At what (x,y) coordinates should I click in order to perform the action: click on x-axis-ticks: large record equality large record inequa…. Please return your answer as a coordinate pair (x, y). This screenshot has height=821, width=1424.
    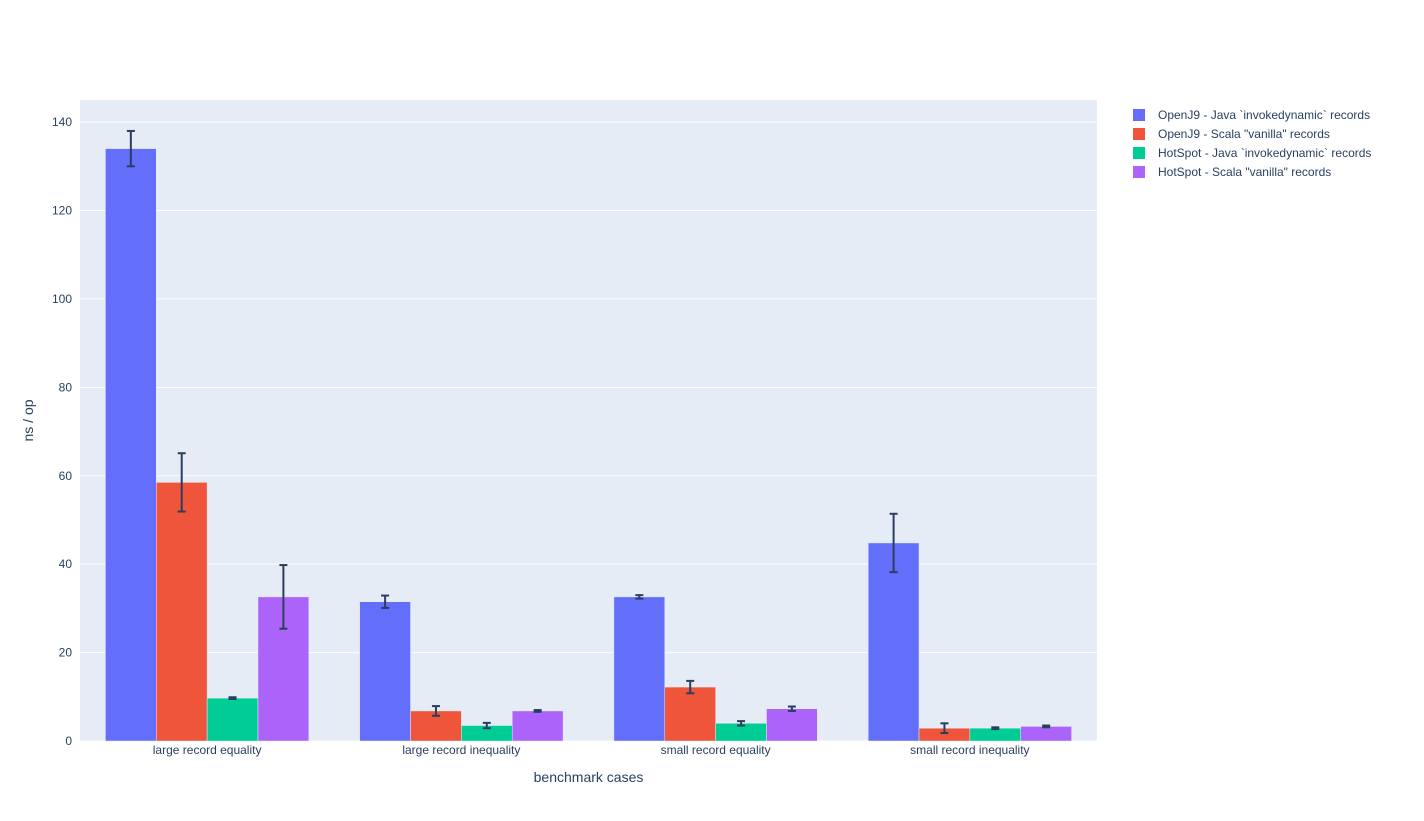
    Looking at the image, I should click on (591, 750).